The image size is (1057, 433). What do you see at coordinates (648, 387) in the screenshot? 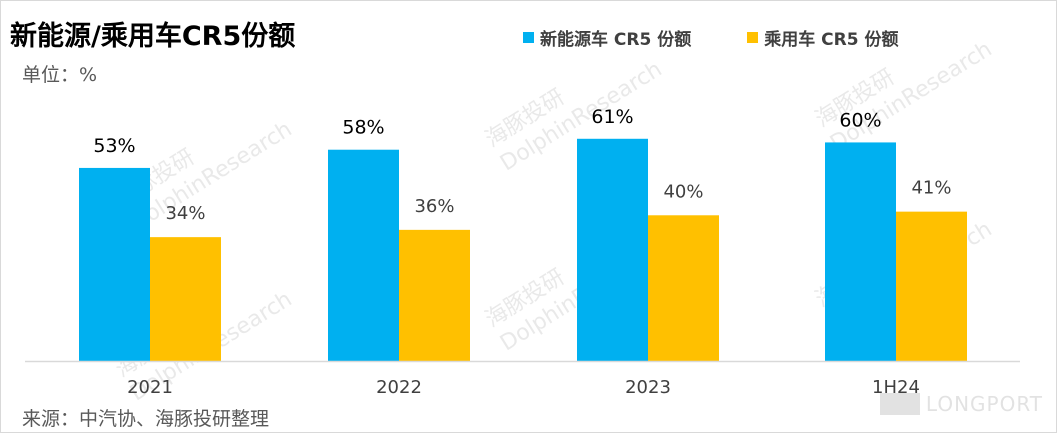
I see `x-tick-label-2023: 2023` at bounding box center [648, 387].